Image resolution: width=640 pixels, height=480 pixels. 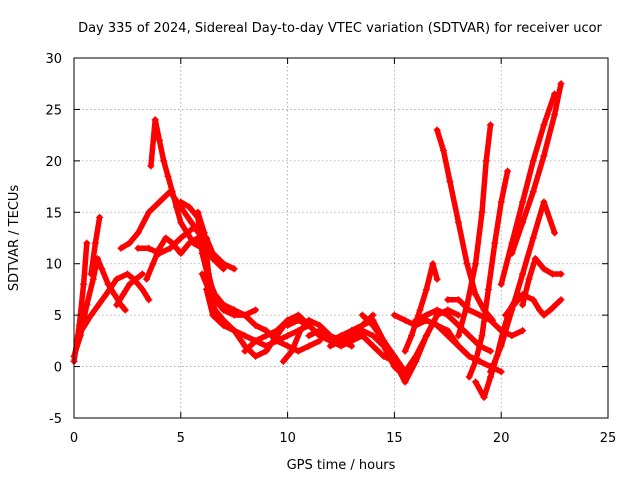 What do you see at coordinates (341, 465) in the screenshot?
I see `x-axis-label: GPS time / hours` at bounding box center [341, 465].